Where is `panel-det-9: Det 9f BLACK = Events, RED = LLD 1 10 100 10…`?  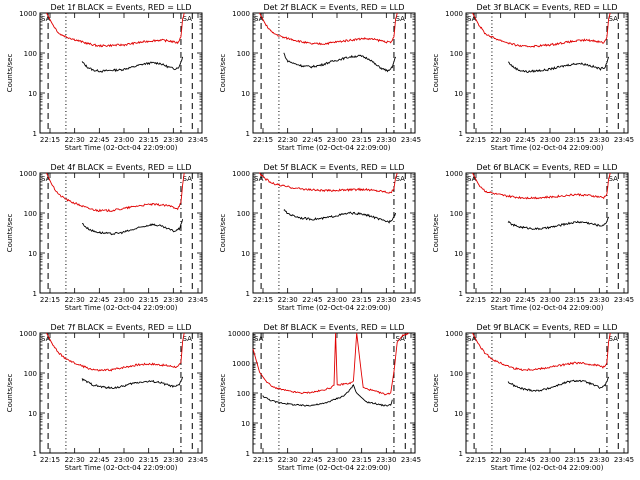
panel-det-9: Det 9f BLACK = Events, RED = LLD 1 10 100 10… is located at coordinates (533, 397).